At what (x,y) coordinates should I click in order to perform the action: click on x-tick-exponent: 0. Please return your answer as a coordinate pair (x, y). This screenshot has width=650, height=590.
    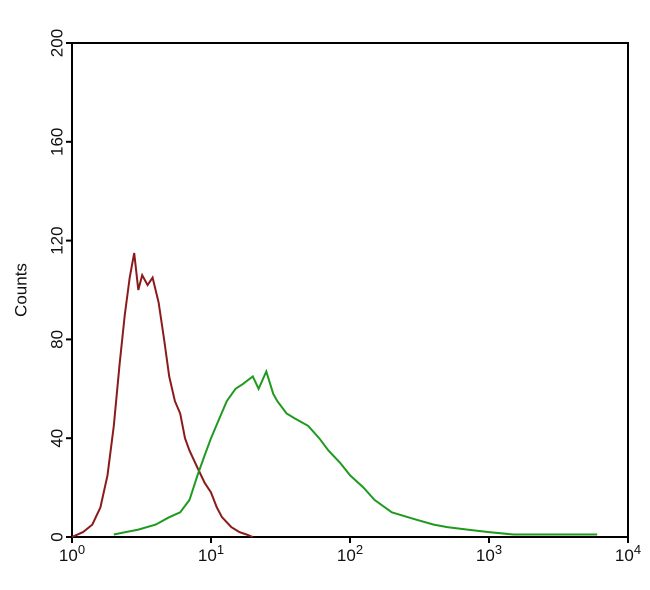
    Looking at the image, I should click on (81, 549).